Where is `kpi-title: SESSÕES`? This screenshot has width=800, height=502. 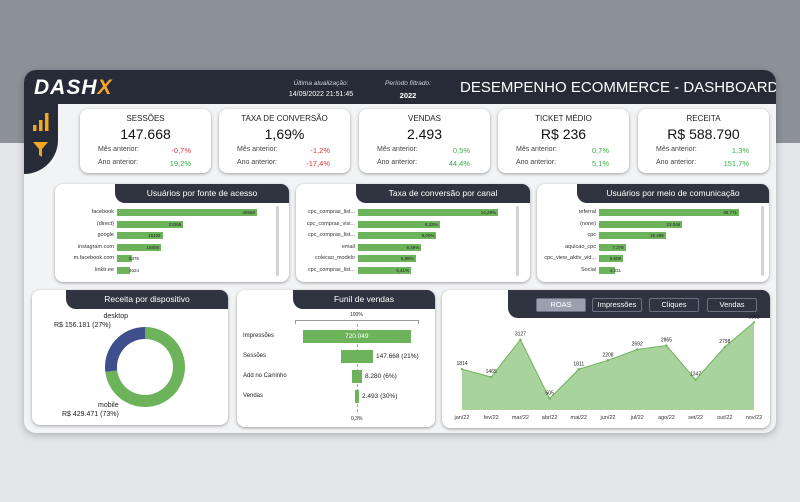 kpi-title: SESSÕES is located at coordinates (145, 118).